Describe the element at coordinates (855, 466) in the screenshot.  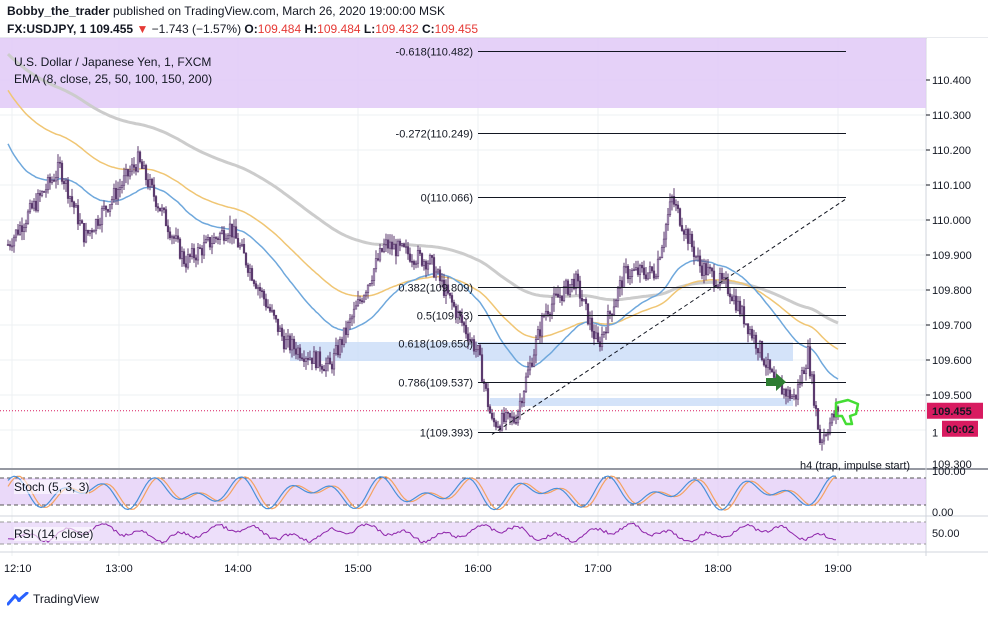
I see `annotation-label: h4 (trap, impulse start)` at that location.